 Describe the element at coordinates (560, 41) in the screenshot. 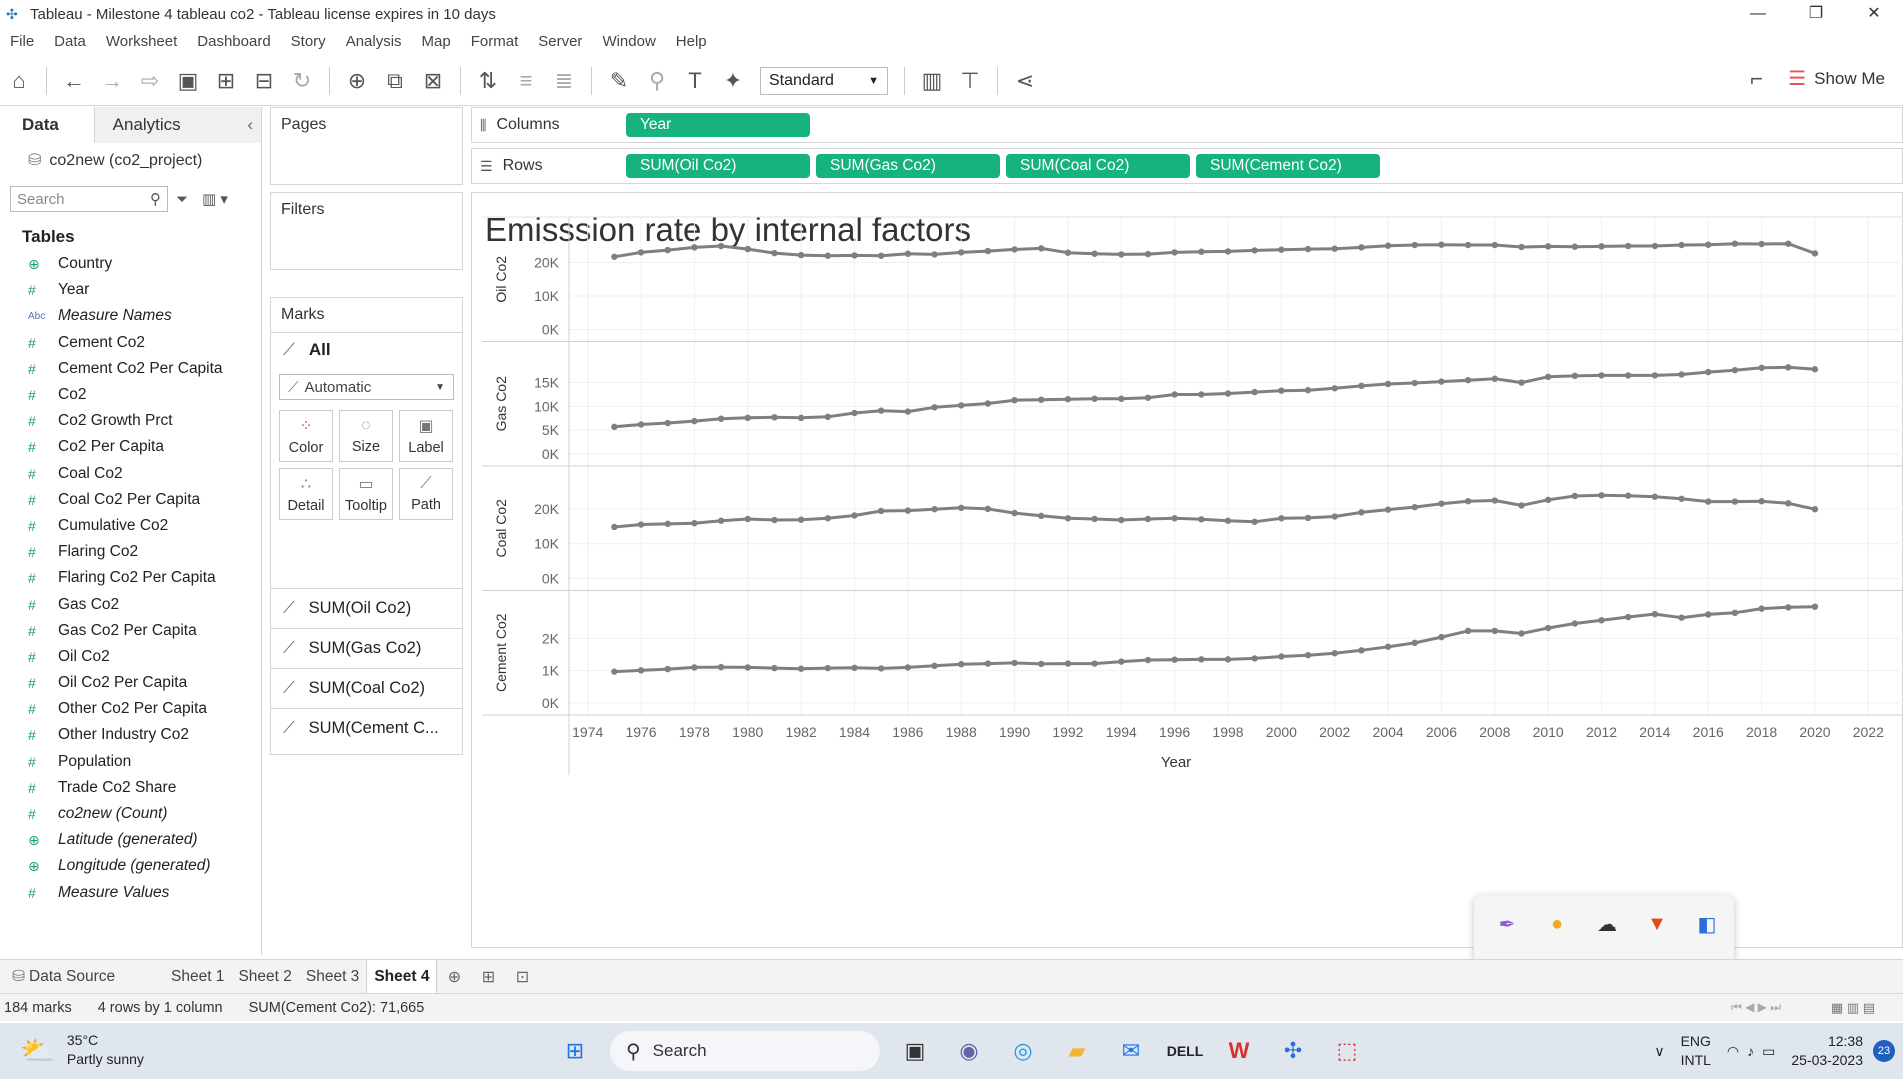

I see `menu-server: Server` at that location.